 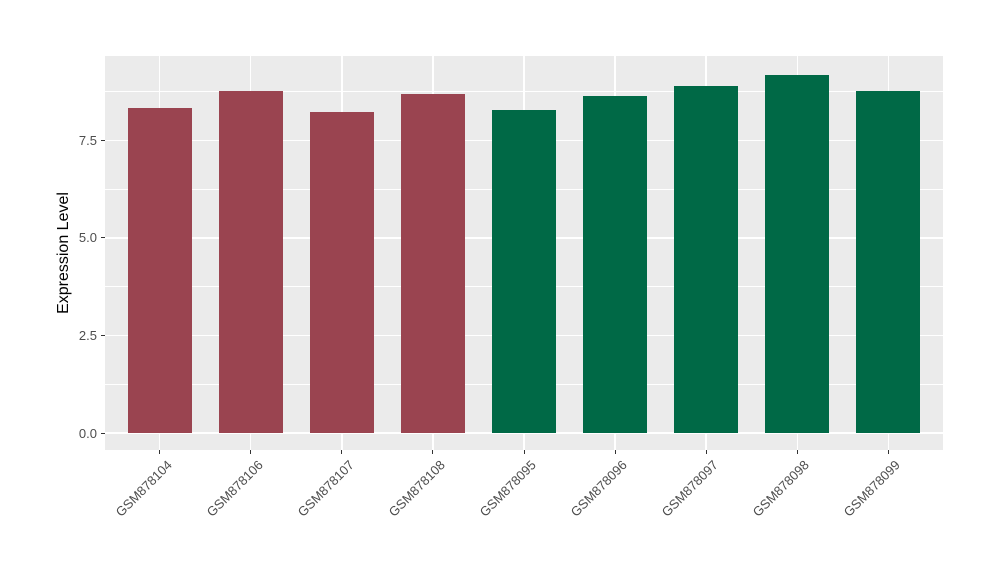 What do you see at coordinates (87, 336) in the screenshot?
I see `y-axis-tick-label: 2.5` at bounding box center [87, 336].